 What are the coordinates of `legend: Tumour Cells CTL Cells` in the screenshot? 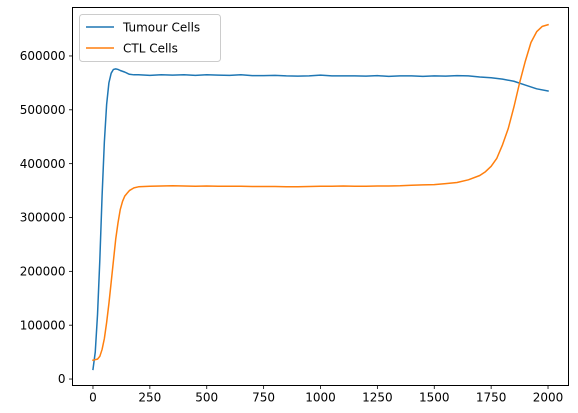 It's located at (150, 38).